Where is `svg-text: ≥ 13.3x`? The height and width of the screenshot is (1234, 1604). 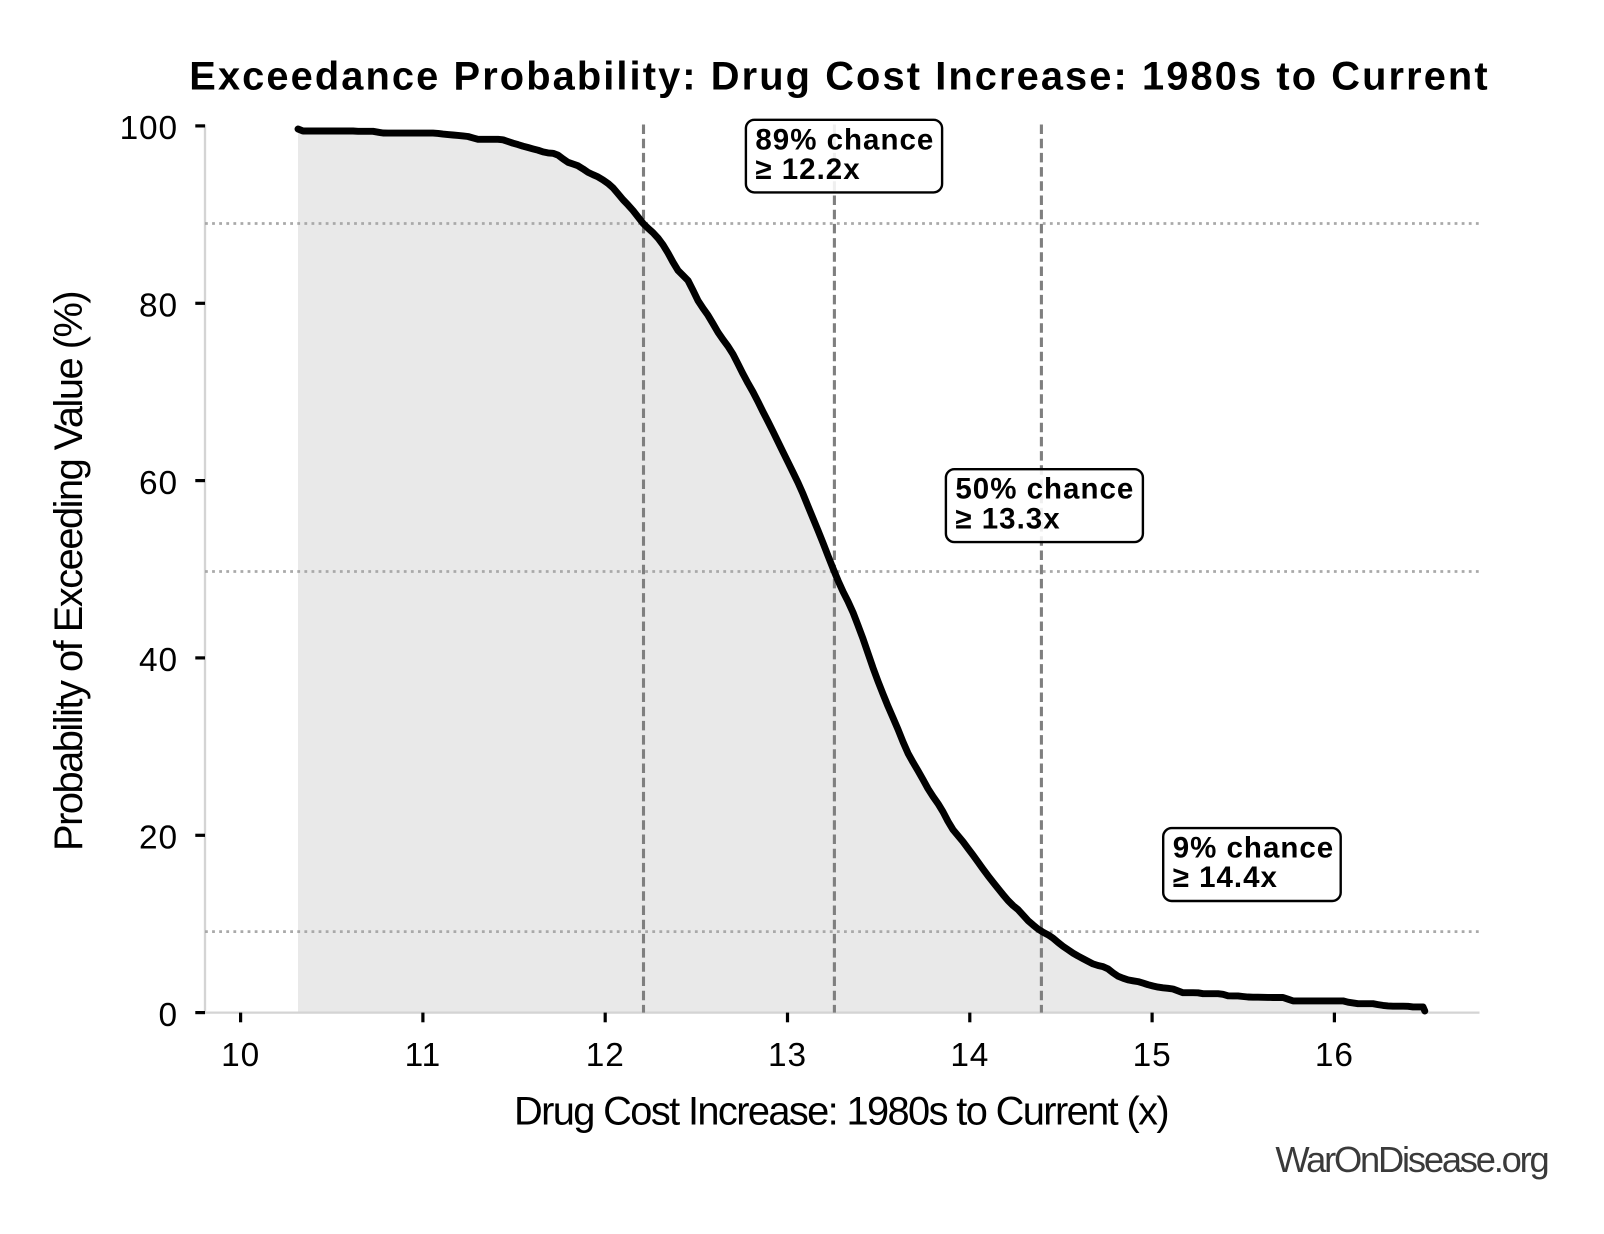
svg-text: ≥ 13.3x is located at coordinates (1007, 518).